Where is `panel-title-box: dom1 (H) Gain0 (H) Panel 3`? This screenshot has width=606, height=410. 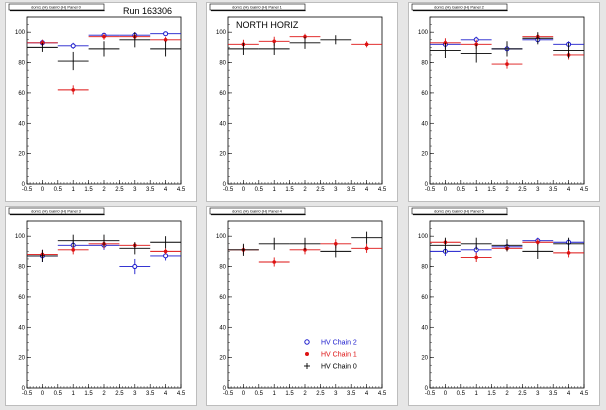 panel-title-box: dom1 (H) Gain0 (H) Panel 3 is located at coordinates (56, 211).